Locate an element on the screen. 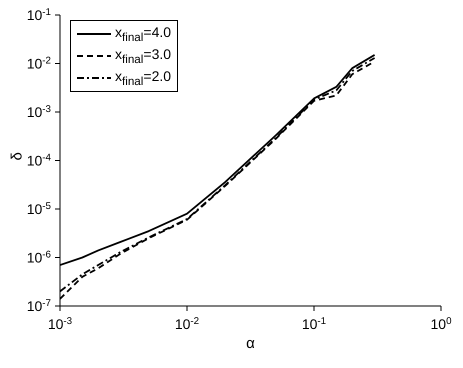 The width and height of the screenshot is (463, 368). y-tick-label: 10$^{-4}$ is located at coordinates (39, 160).